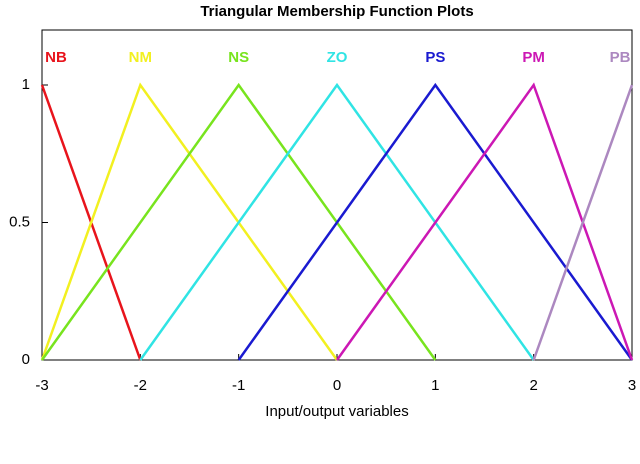 This screenshot has height=464, width=640. What do you see at coordinates (56, 57) in the screenshot?
I see `series-label: NB` at bounding box center [56, 57].